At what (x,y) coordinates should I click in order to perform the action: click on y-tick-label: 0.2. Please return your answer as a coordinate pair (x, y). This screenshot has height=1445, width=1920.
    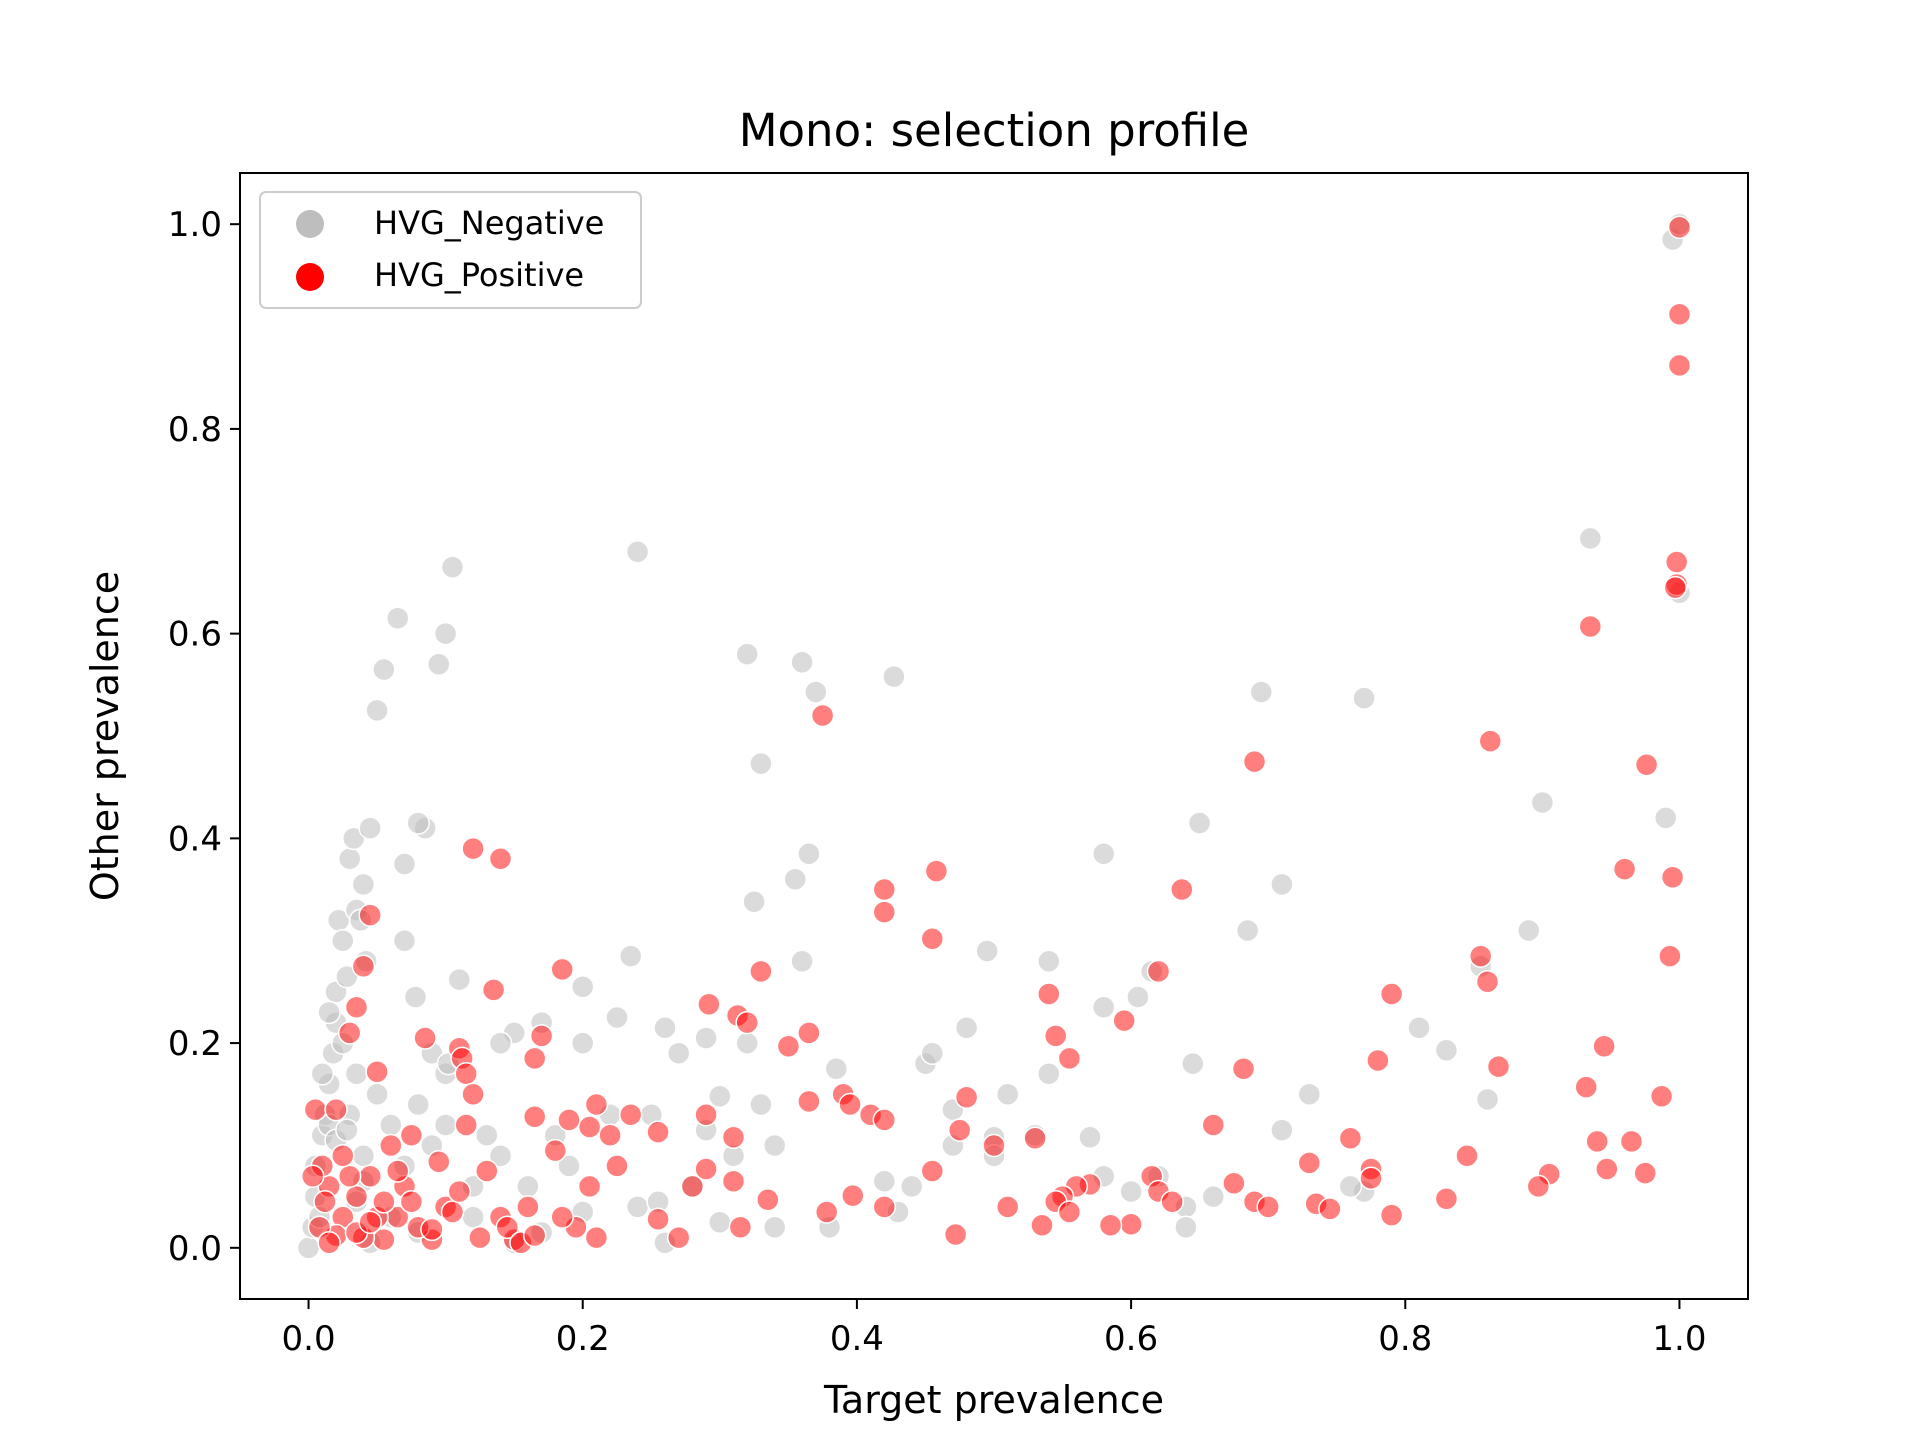
    Looking at the image, I should click on (195, 1044).